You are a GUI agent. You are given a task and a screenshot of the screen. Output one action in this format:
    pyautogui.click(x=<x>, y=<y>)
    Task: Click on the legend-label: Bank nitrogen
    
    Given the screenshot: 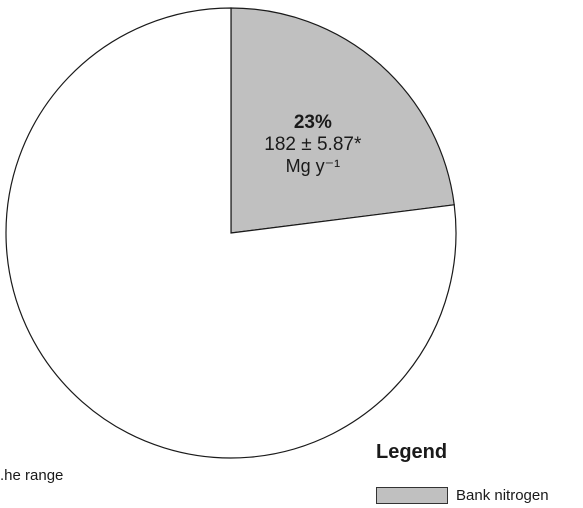 What is the action you would take?
    pyautogui.click(x=502, y=495)
    